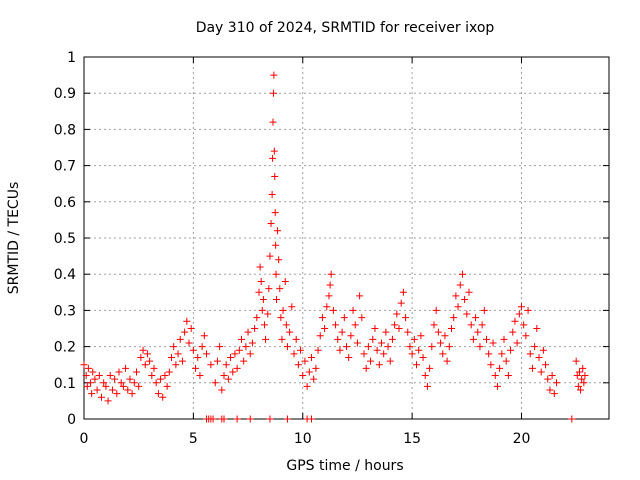  What do you see at coordinates (344, 466) in the screenshot?
I see `x-axis-label: GPS time / hours` at bounding box center [344, 466].